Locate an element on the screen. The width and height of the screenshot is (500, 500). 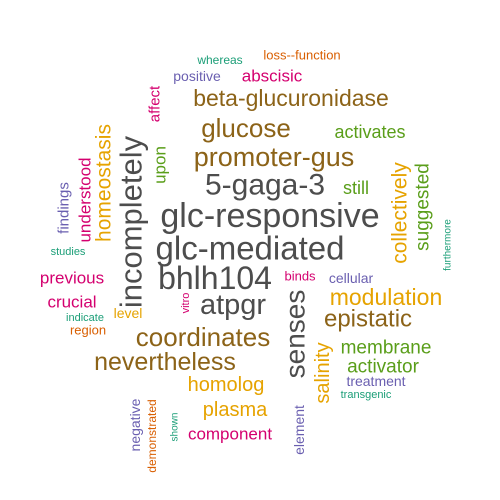
word-membrane: membrane is located at coordinates (386, 348).